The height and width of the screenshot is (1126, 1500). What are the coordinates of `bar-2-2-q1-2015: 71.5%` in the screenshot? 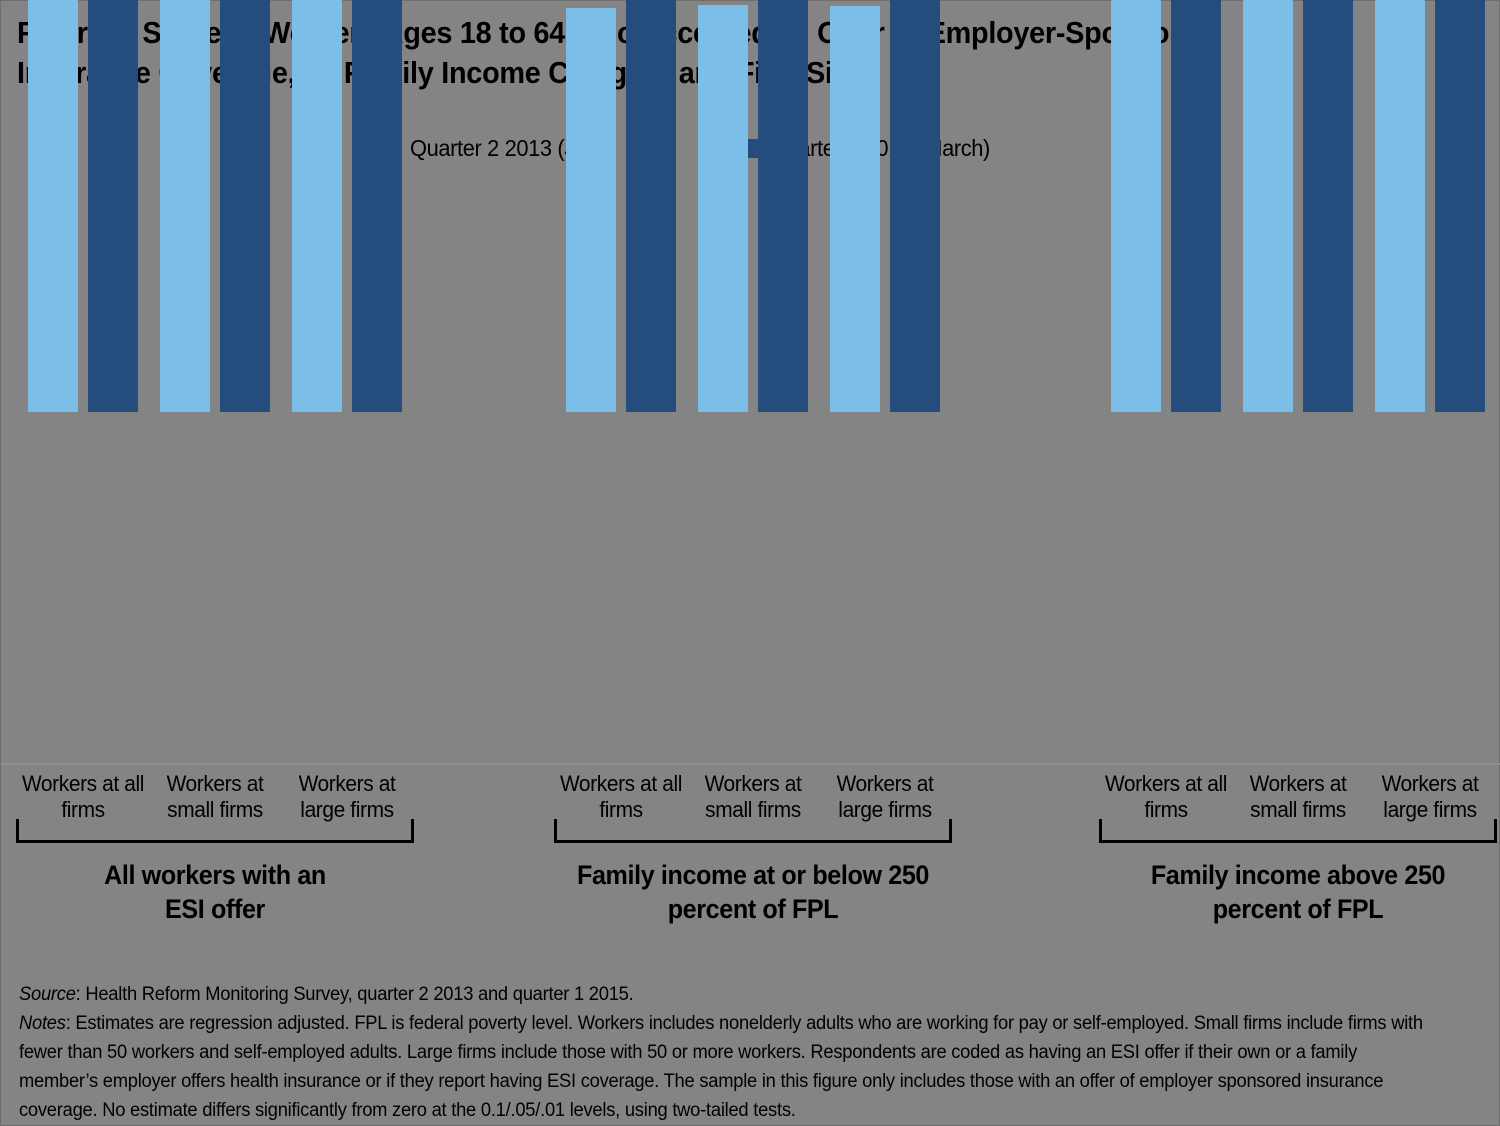 It's located at (783, 206).